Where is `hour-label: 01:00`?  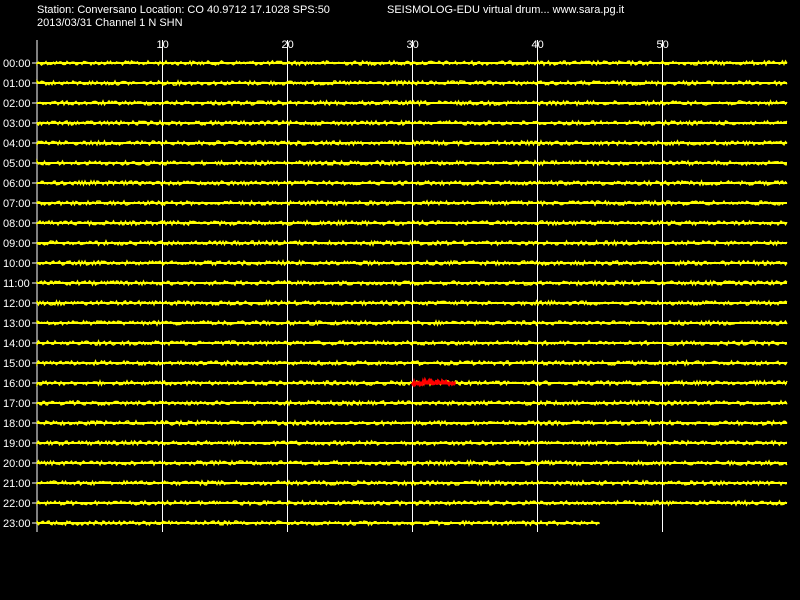 hour-label: 01:00 is located at coordinates (17, 84).